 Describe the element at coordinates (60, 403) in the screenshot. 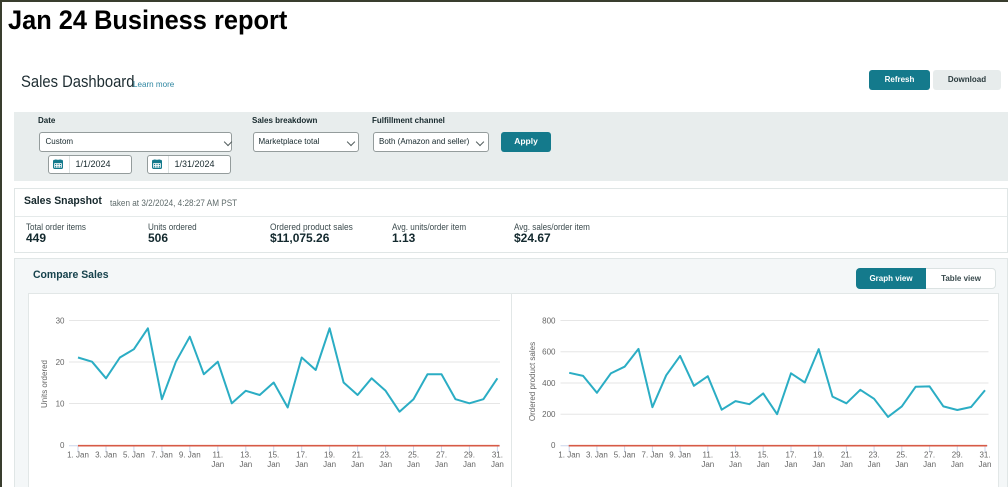

I see `svg-text: 10` at that location.